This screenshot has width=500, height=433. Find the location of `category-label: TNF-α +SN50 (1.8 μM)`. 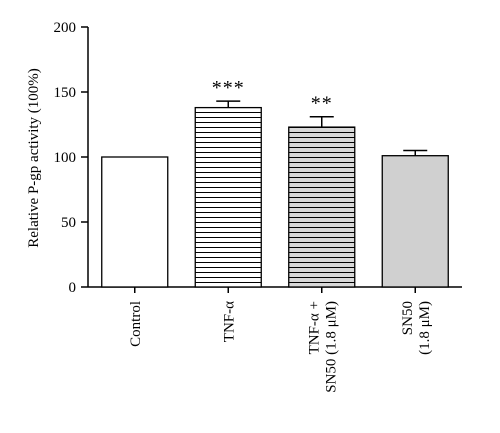

category-label: TNF-α +SN50 (1.8 μM) is located at coordinates (322, 347).